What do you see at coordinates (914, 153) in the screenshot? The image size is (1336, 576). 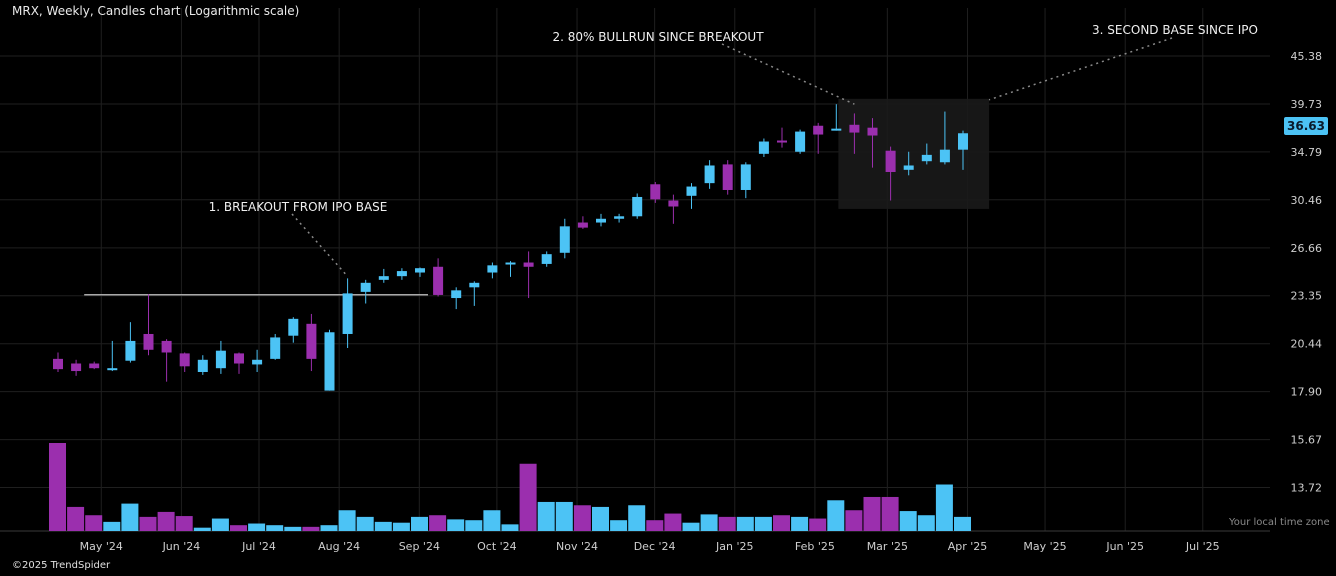 I see `second-base-box` at bounding box center [914, 153].